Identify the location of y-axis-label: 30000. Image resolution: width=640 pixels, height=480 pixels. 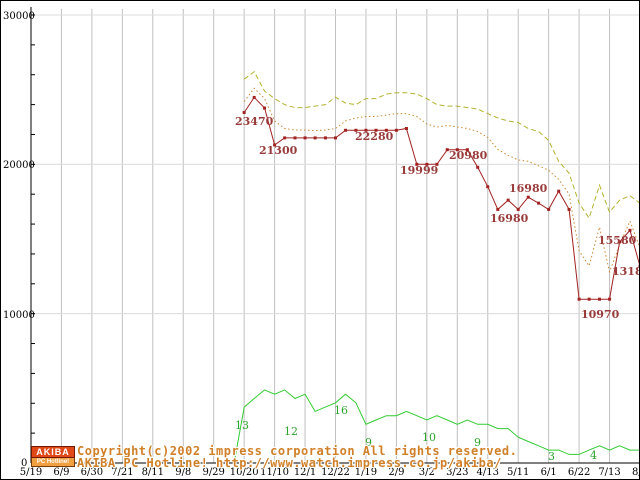
(19, 16).